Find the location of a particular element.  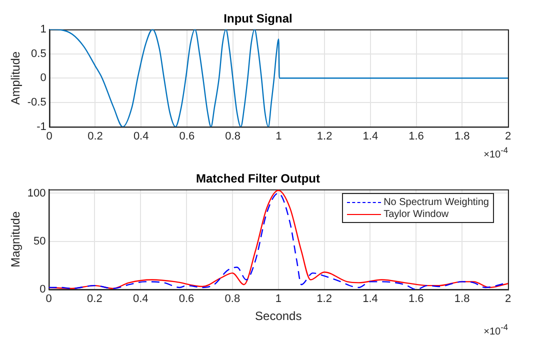

y-tick-label: 1 is located at coordinates (43, 29).